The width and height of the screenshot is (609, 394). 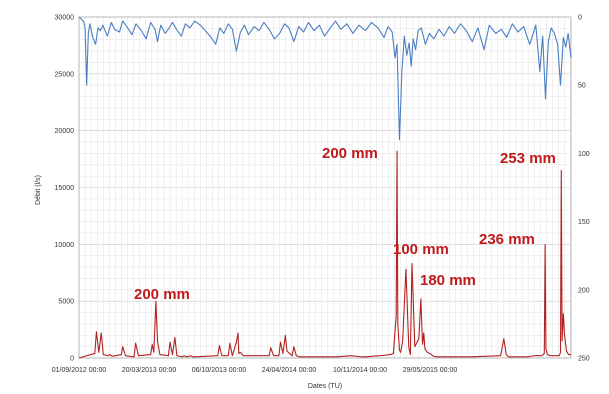 I want to click on y-tick-label: 20000, so click(x=65, y=131).